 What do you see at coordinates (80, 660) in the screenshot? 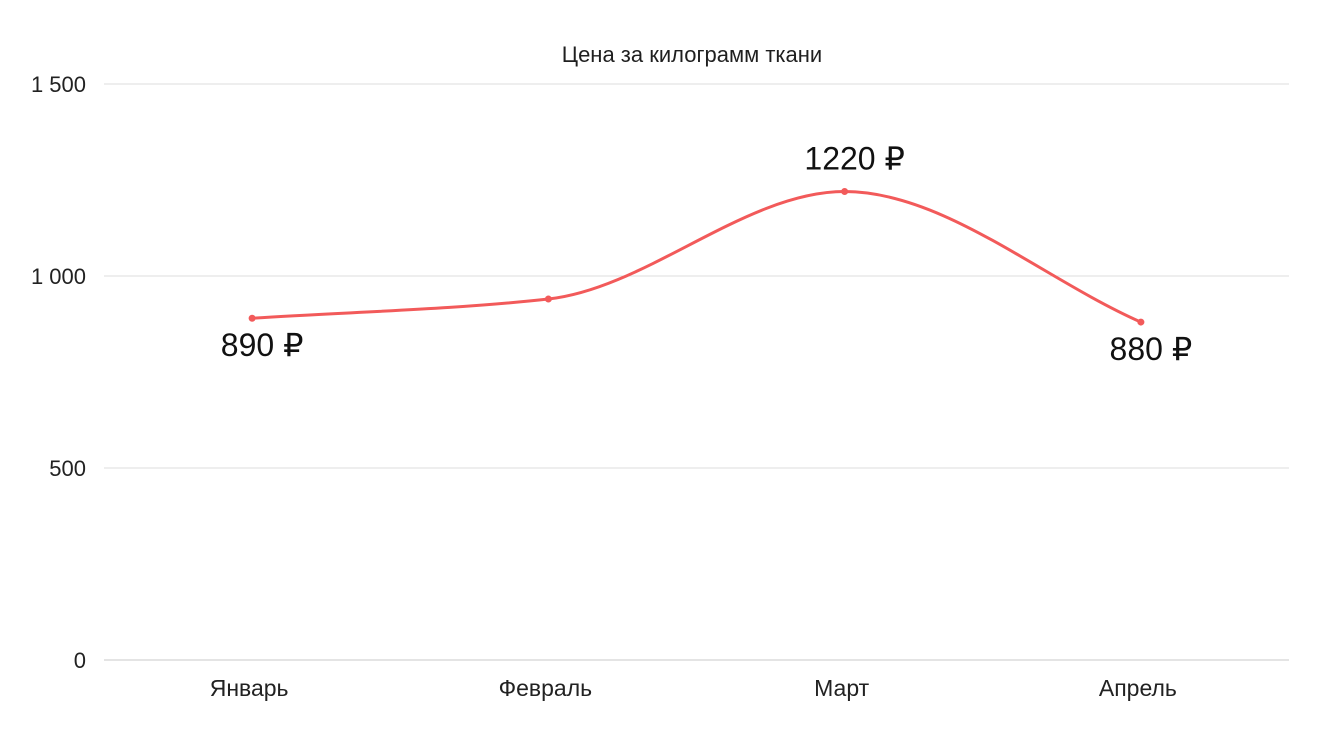
I see `y-tick-label: 0` at bounding box center [80, 660].